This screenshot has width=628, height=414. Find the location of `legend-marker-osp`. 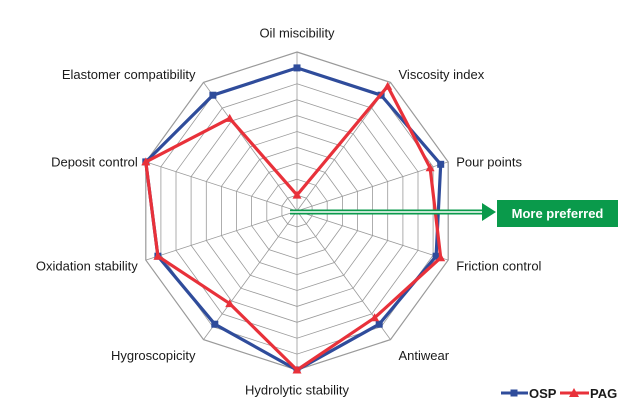

legend-marker-osp is located at coordinates (514, 393).